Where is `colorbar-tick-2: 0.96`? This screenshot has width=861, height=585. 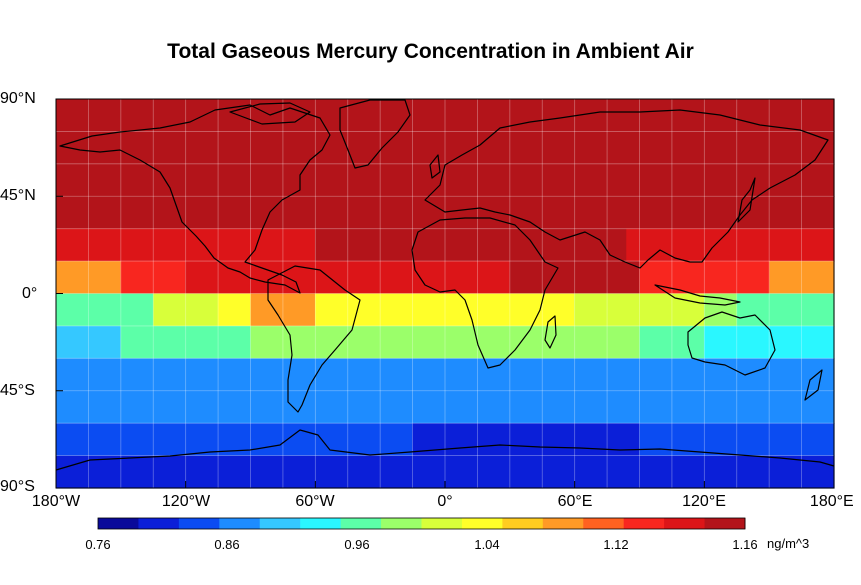
colorbar-tick-2: 0.96 is located at coordinates (357, 544).